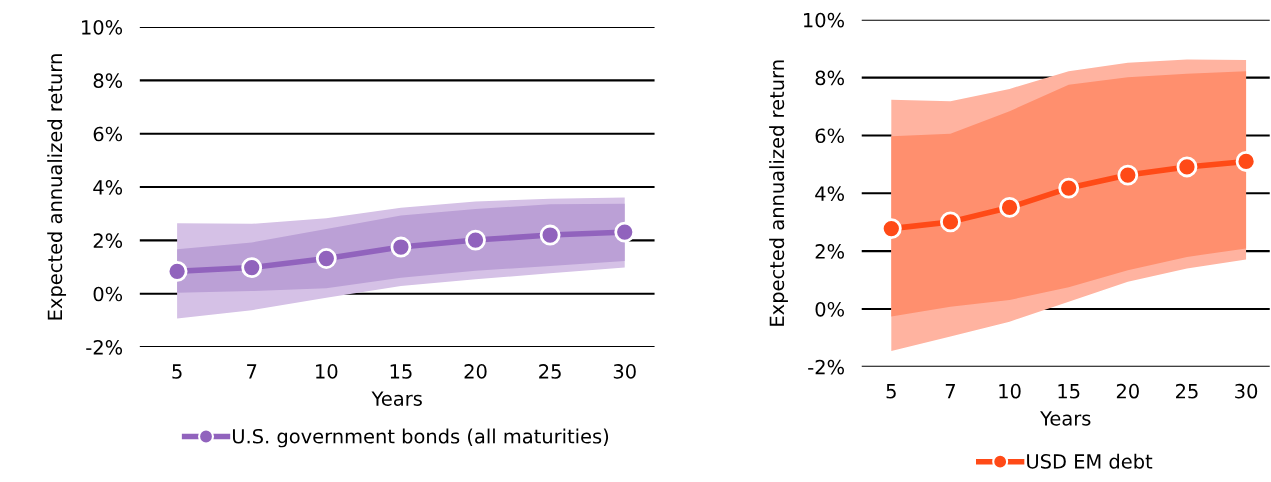 Image resolution: width=1271 pixels, height=482 pixels. I want to click on legend-label: USD EM debt, so click(1090, 461).